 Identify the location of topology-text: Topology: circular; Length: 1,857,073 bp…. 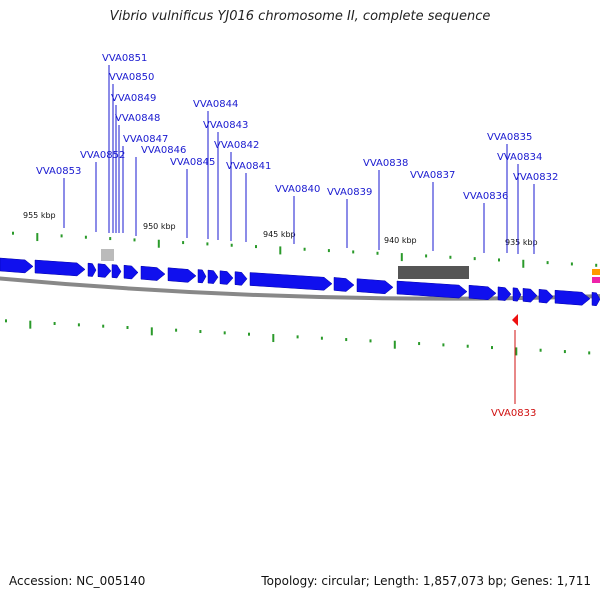
(426, 581).